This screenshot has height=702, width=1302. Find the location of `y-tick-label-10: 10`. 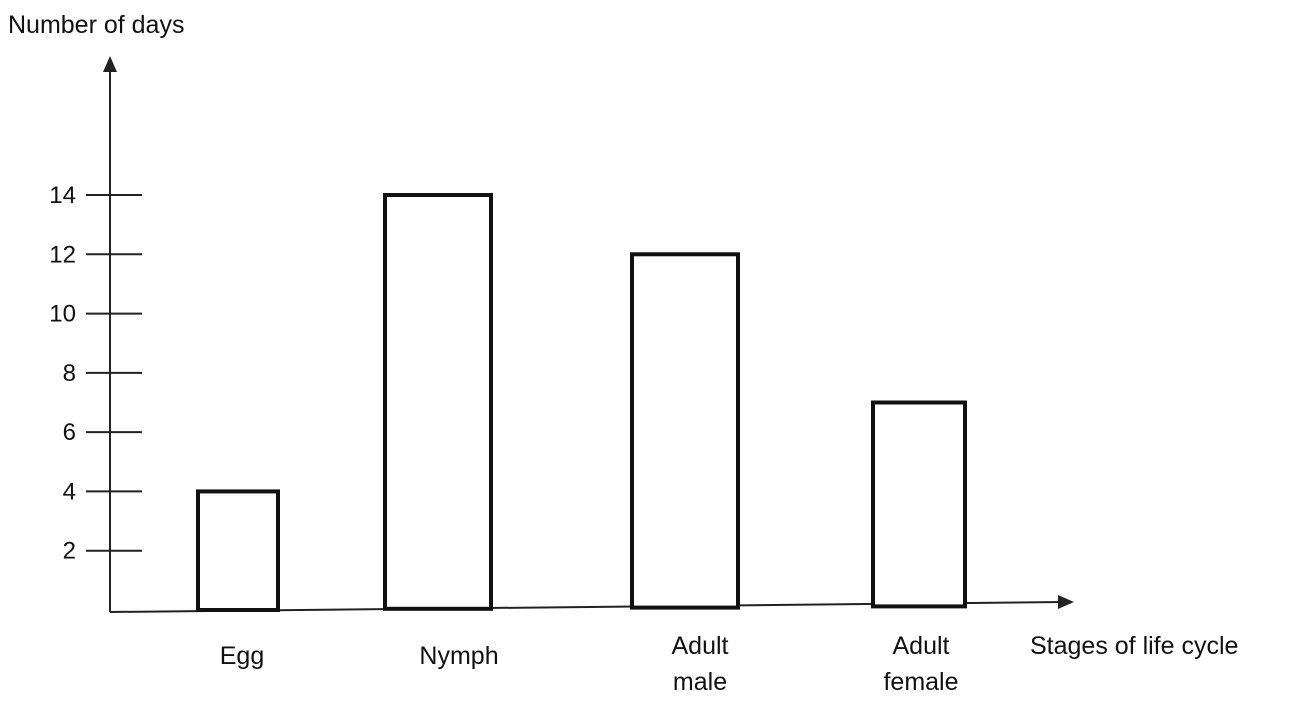

y-tick-label-10: 10 is located at coordinates (62, 314).